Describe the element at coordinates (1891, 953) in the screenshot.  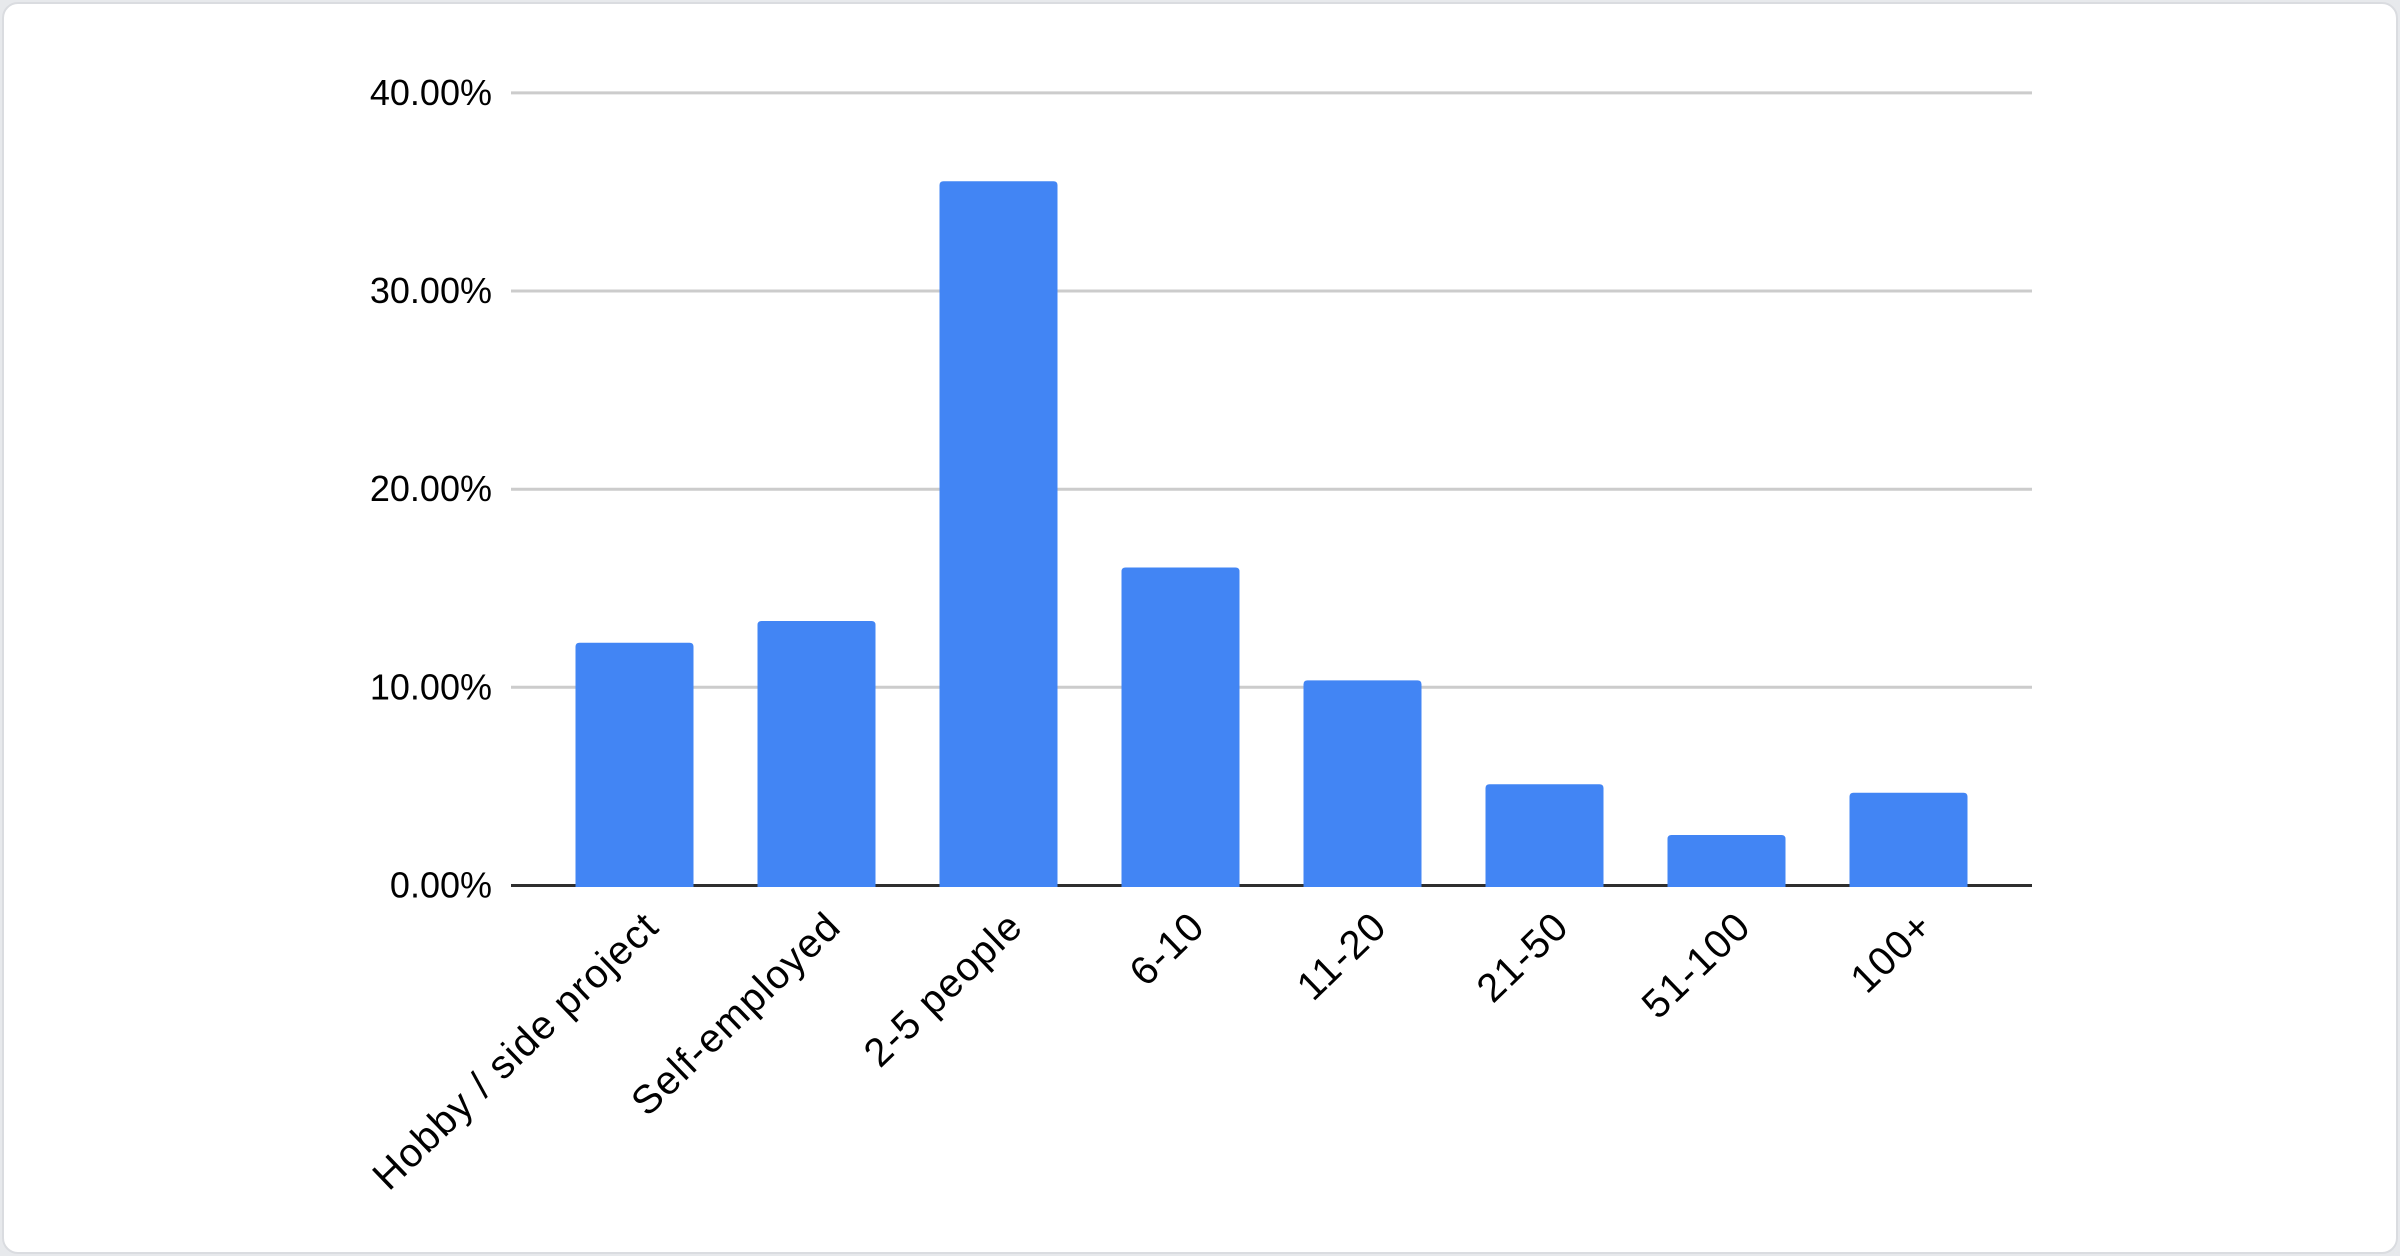
I see `svg-text: 100+` at that location.